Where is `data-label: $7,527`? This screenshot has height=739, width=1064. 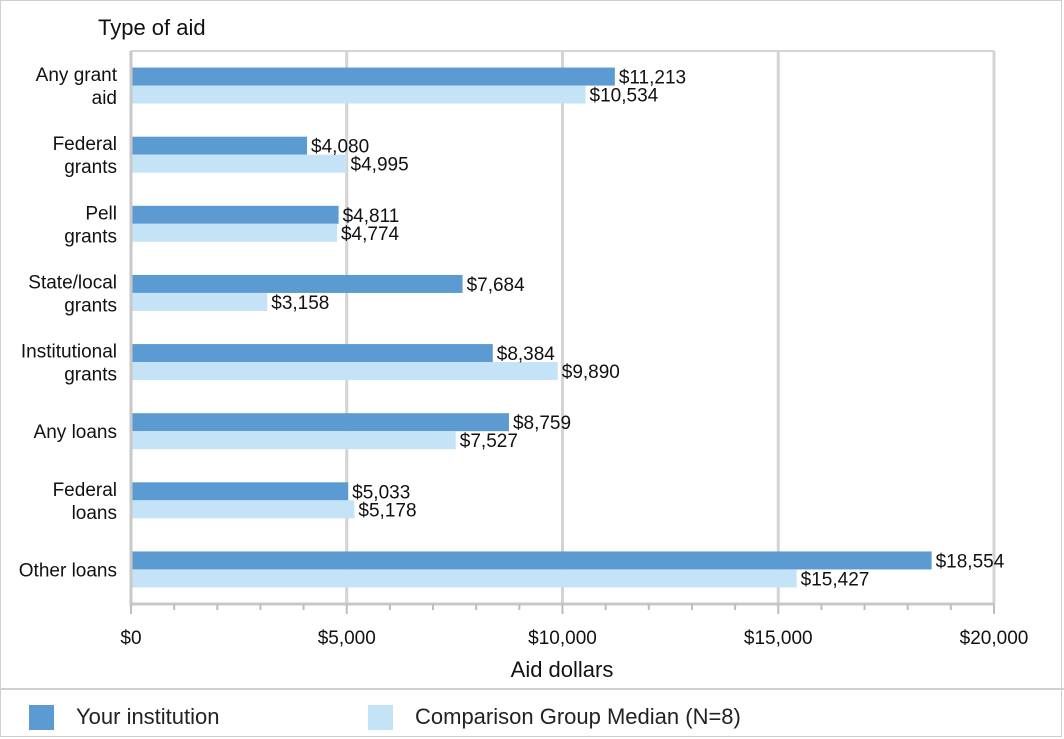
data-label: $7,527 is located at coordinates (489, 441).